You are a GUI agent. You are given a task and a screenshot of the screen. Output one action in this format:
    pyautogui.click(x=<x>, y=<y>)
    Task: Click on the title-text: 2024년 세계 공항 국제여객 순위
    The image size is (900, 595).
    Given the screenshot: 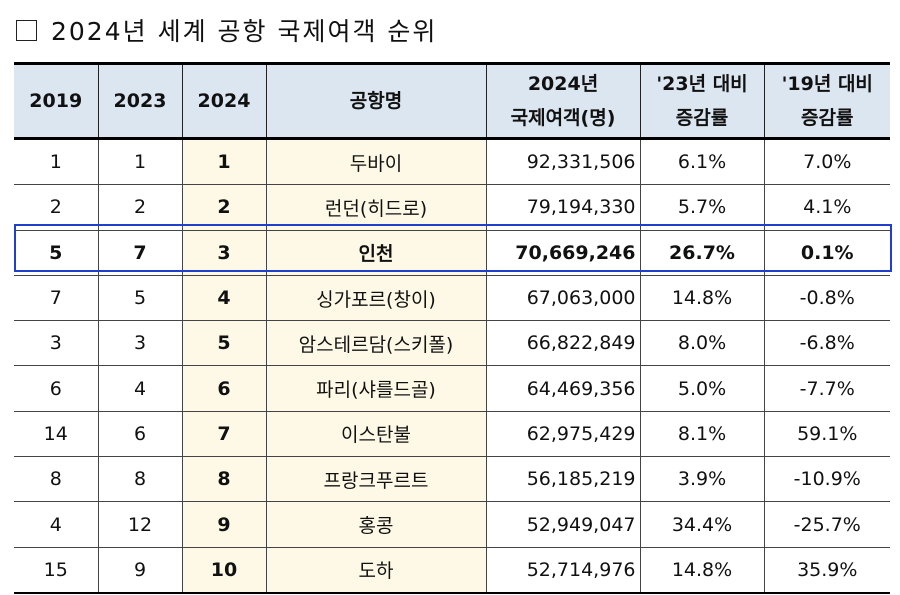 What is the action you would take?
    pyautogui.click(x=244, y=31)
    